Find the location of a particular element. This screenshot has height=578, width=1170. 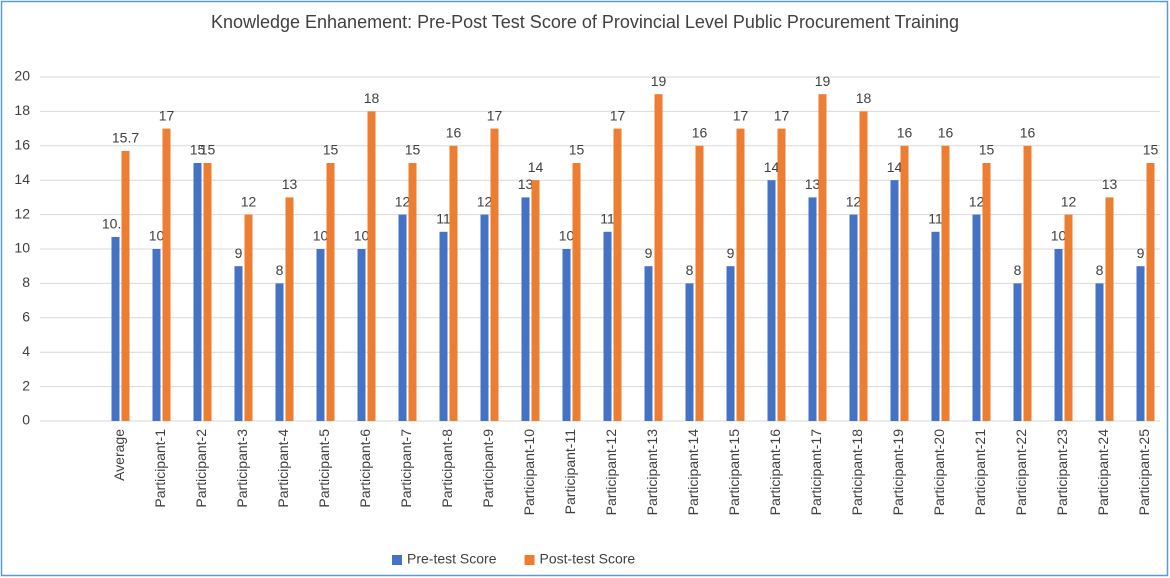

x-tick-label: Participant-12 is located at coordinates (611, 472).